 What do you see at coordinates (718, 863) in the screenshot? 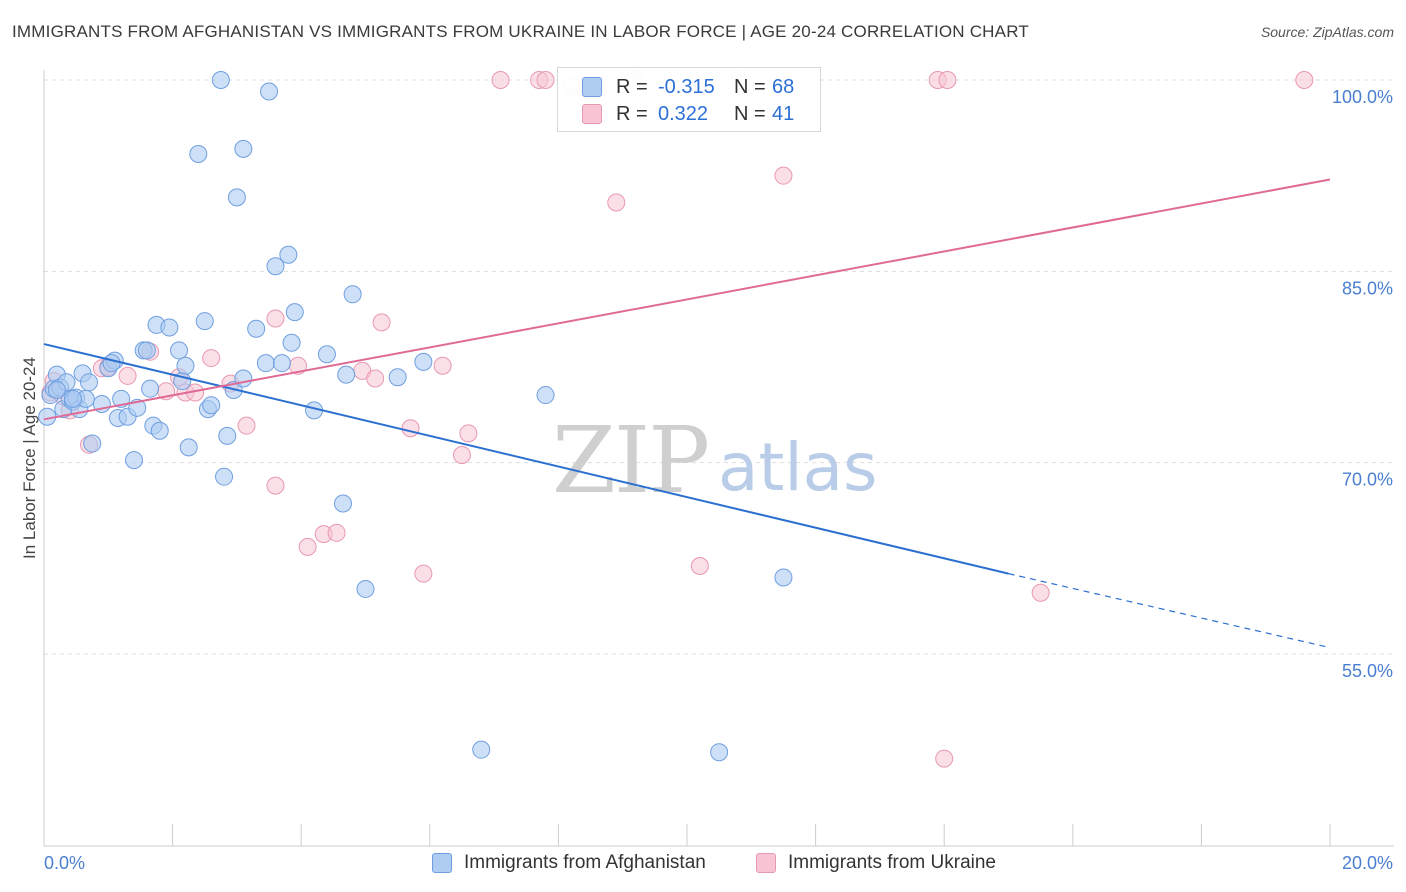
I see `x-tick-labels: 0.0% 20.0%` at bounding box center [718, 863].